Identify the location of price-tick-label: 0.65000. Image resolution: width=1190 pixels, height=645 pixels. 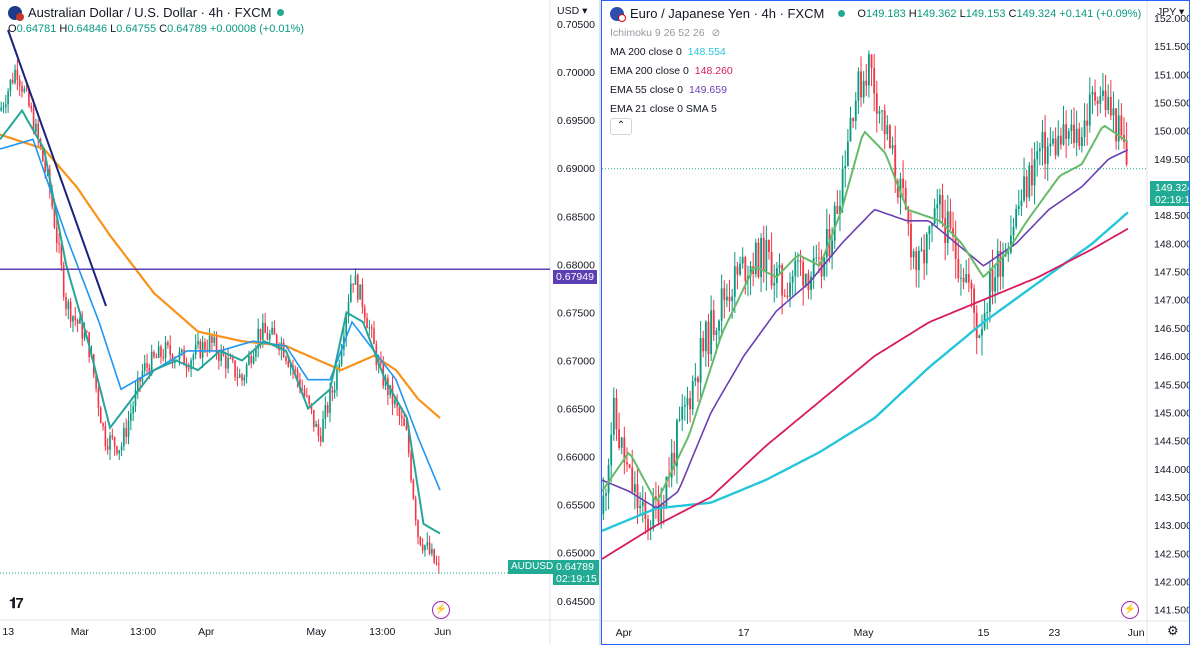
(576, 554).